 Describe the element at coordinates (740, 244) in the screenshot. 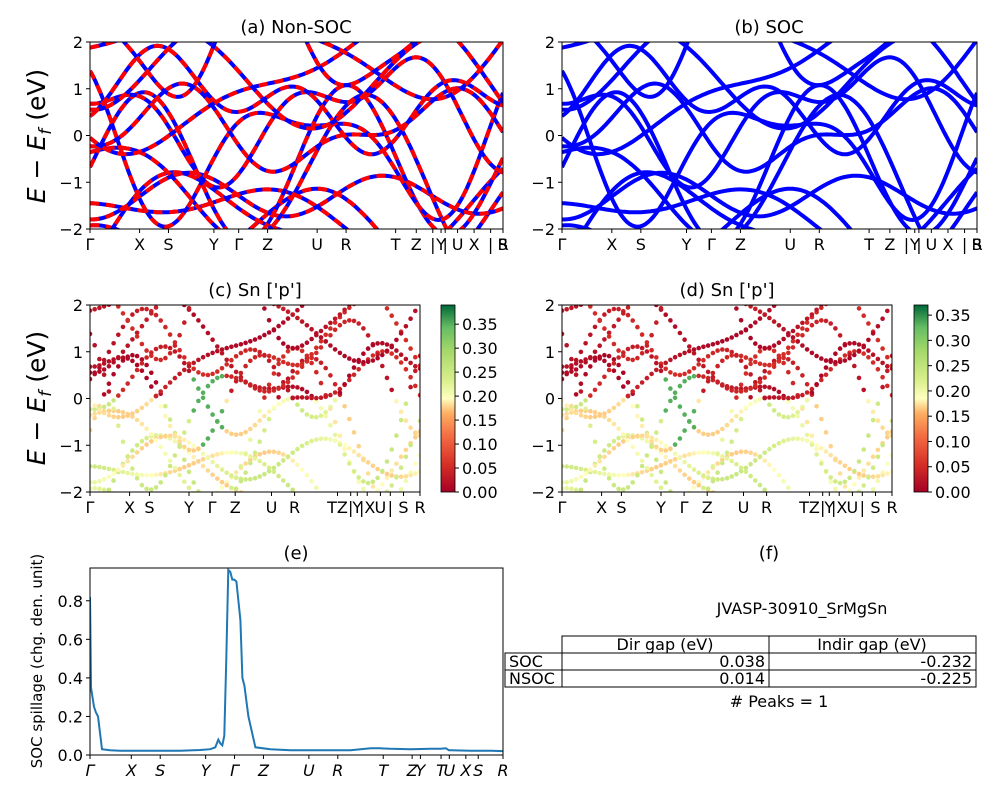

I see `x-tick-label: Z` at that location.